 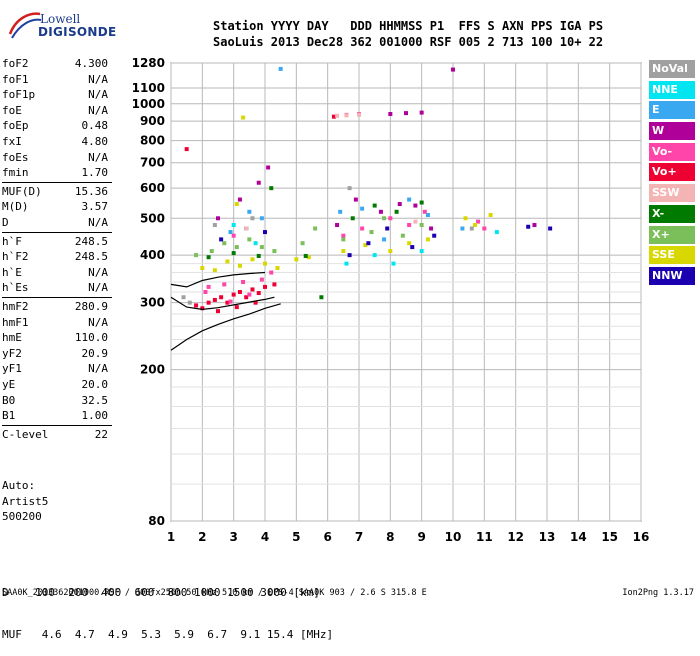 I want to click on parameter-value: 1.70, so click(x=95, y=173).